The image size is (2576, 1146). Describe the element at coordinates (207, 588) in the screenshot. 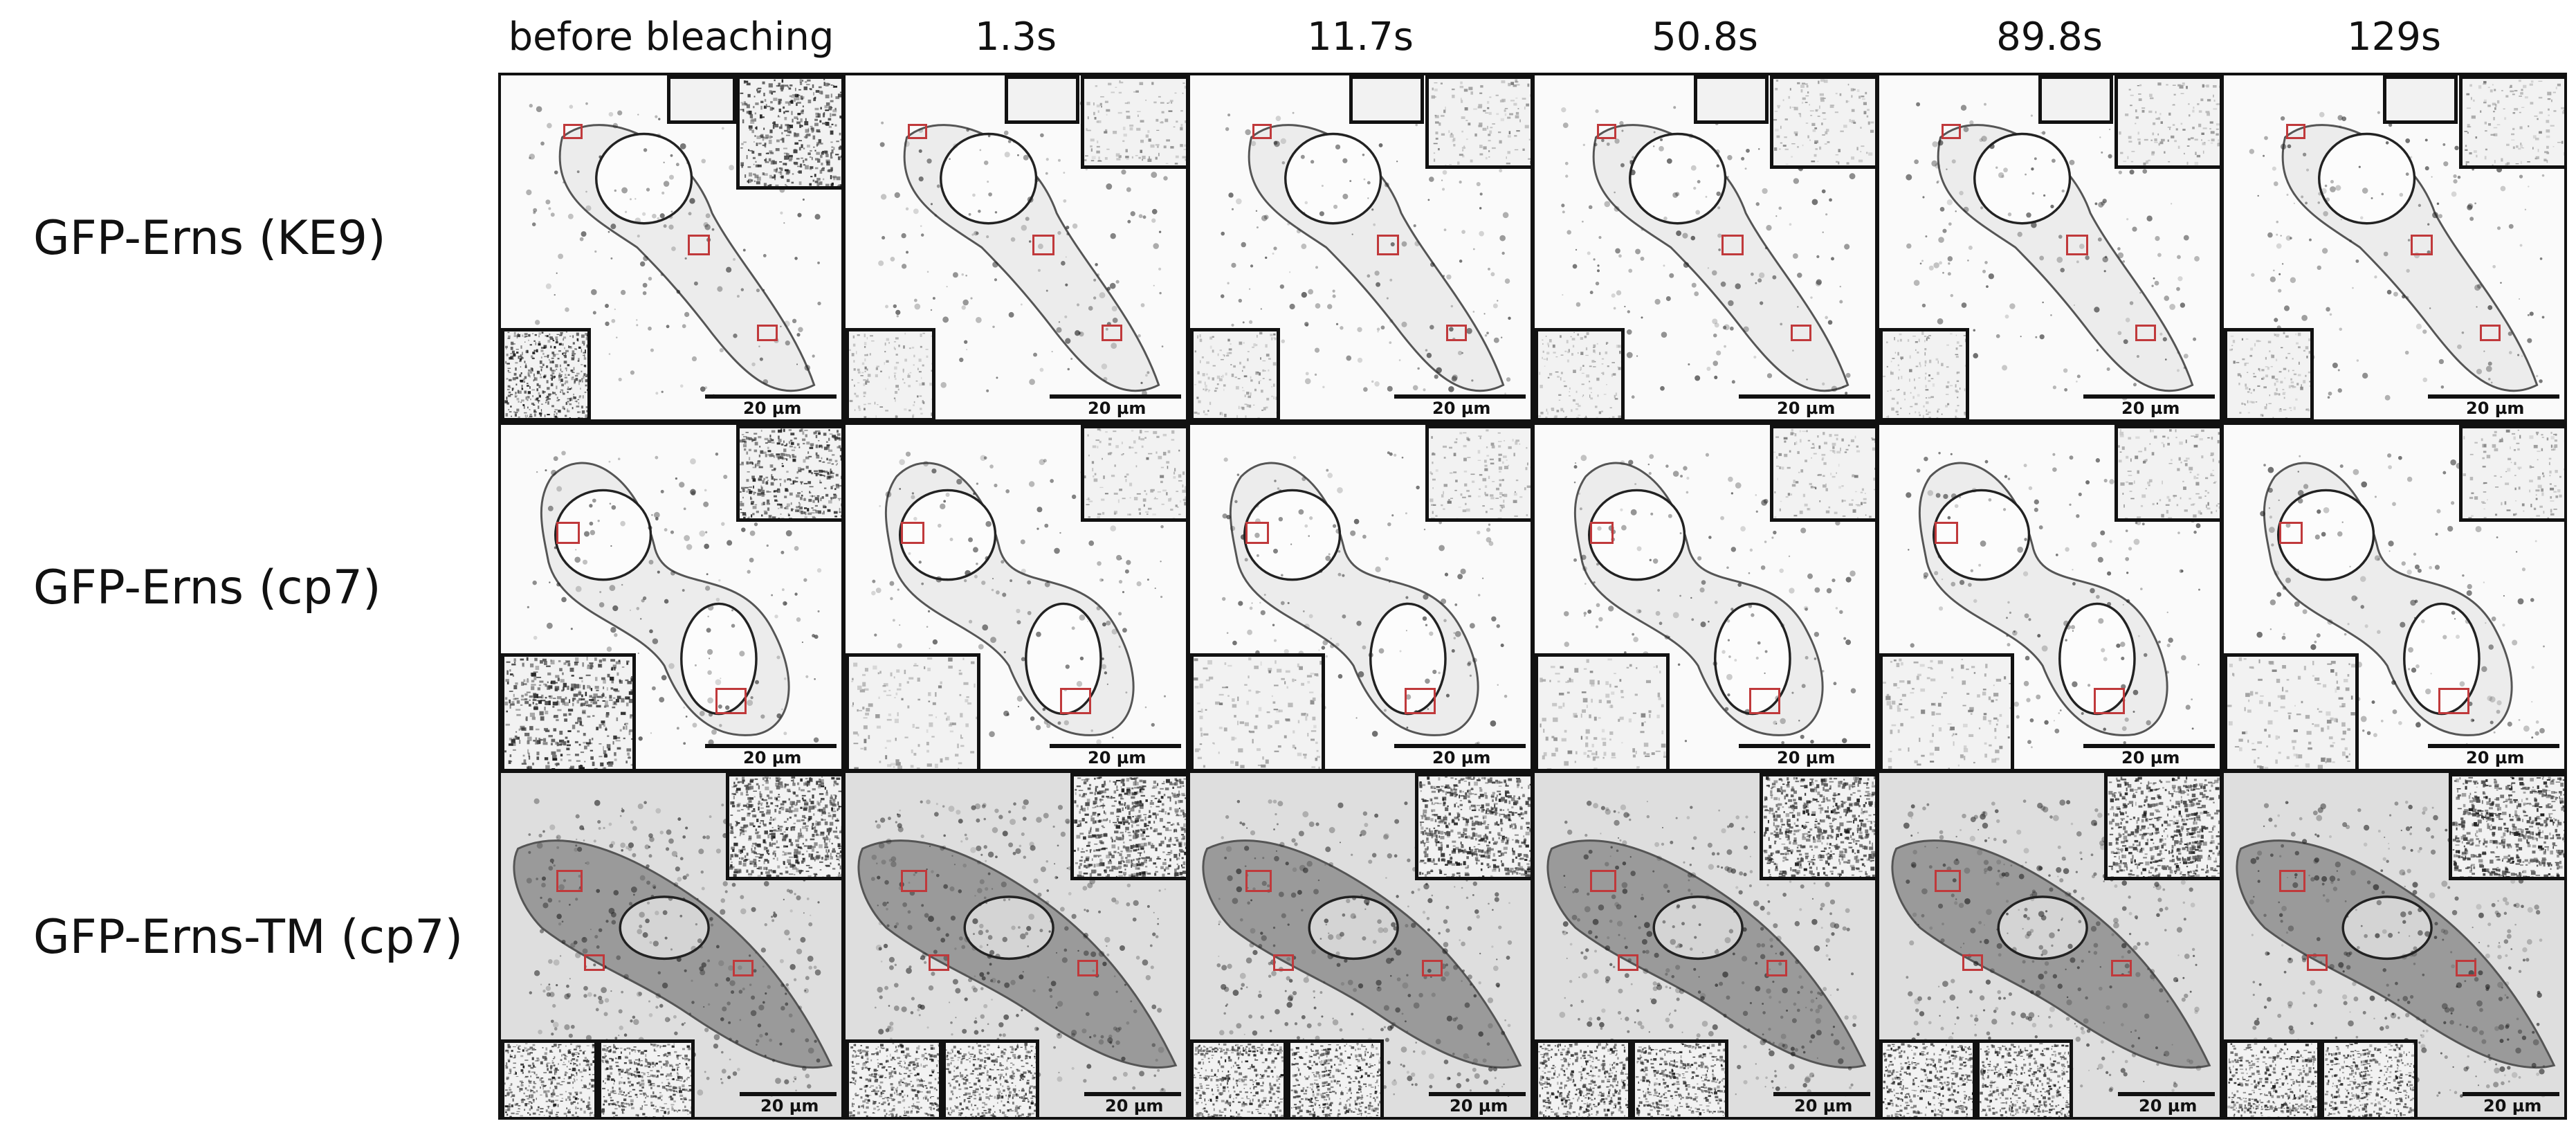

I see `row-label-2: GFP-Erns (cp7)` at that location.